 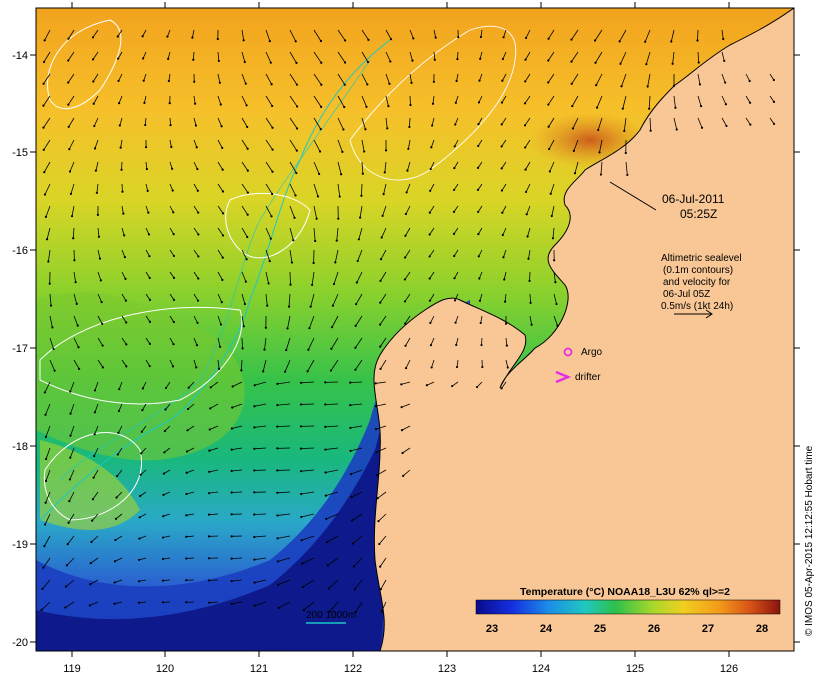 I want to click on colorbar-title: Temperature (°C) NOAA18_L3U 62% ql>=2, so click(x=625, y=592).